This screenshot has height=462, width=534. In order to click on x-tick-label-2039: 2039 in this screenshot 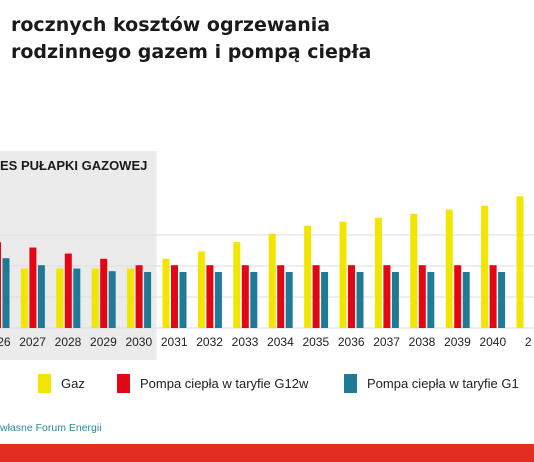, I will do `click(457, 342)`.